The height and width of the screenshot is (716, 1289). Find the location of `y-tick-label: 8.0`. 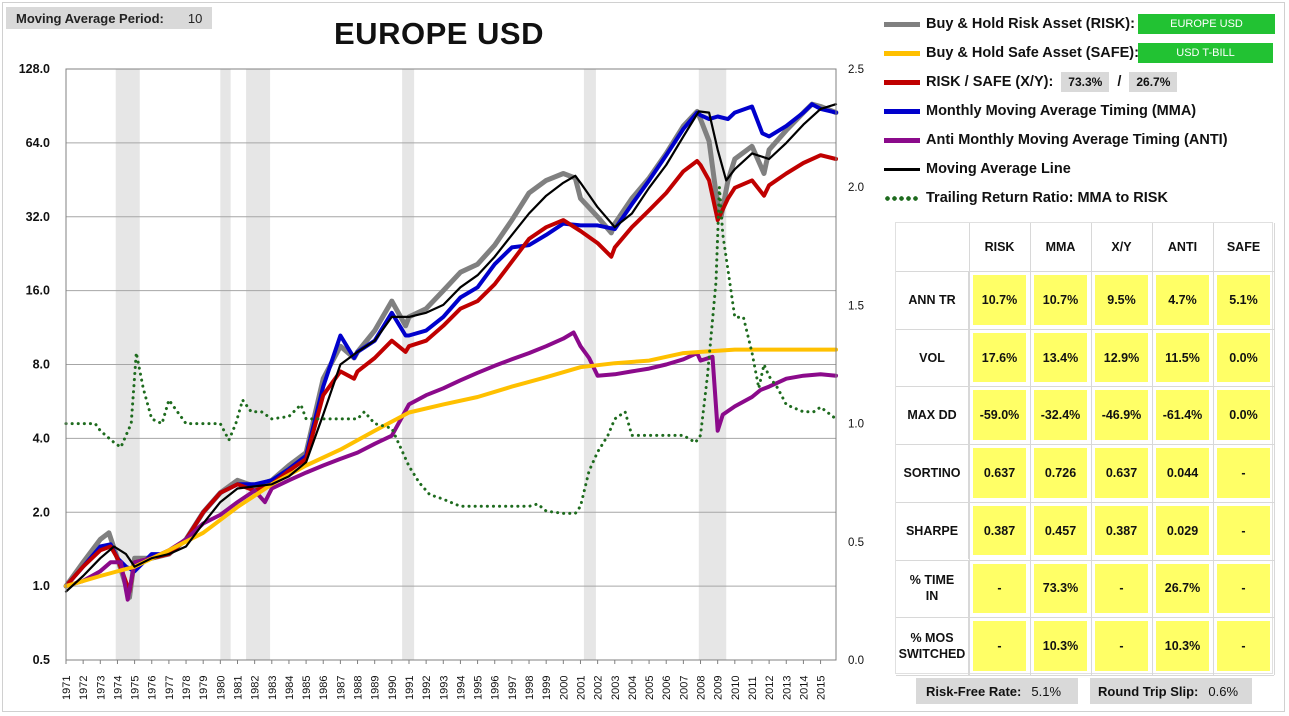

y-tick-label: 8.0 is located at coordinates (41, 365).